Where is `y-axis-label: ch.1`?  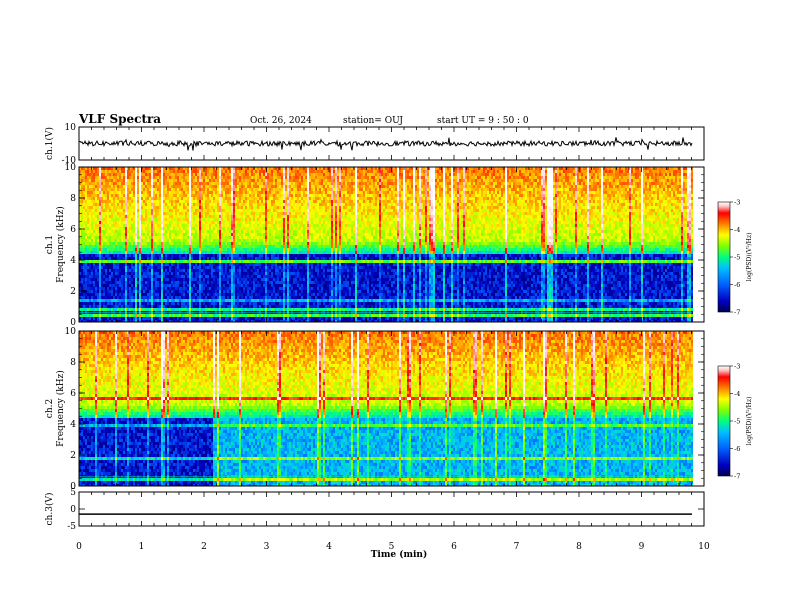
y-axis-label: ch.1 is located at coordinates (50, 244).